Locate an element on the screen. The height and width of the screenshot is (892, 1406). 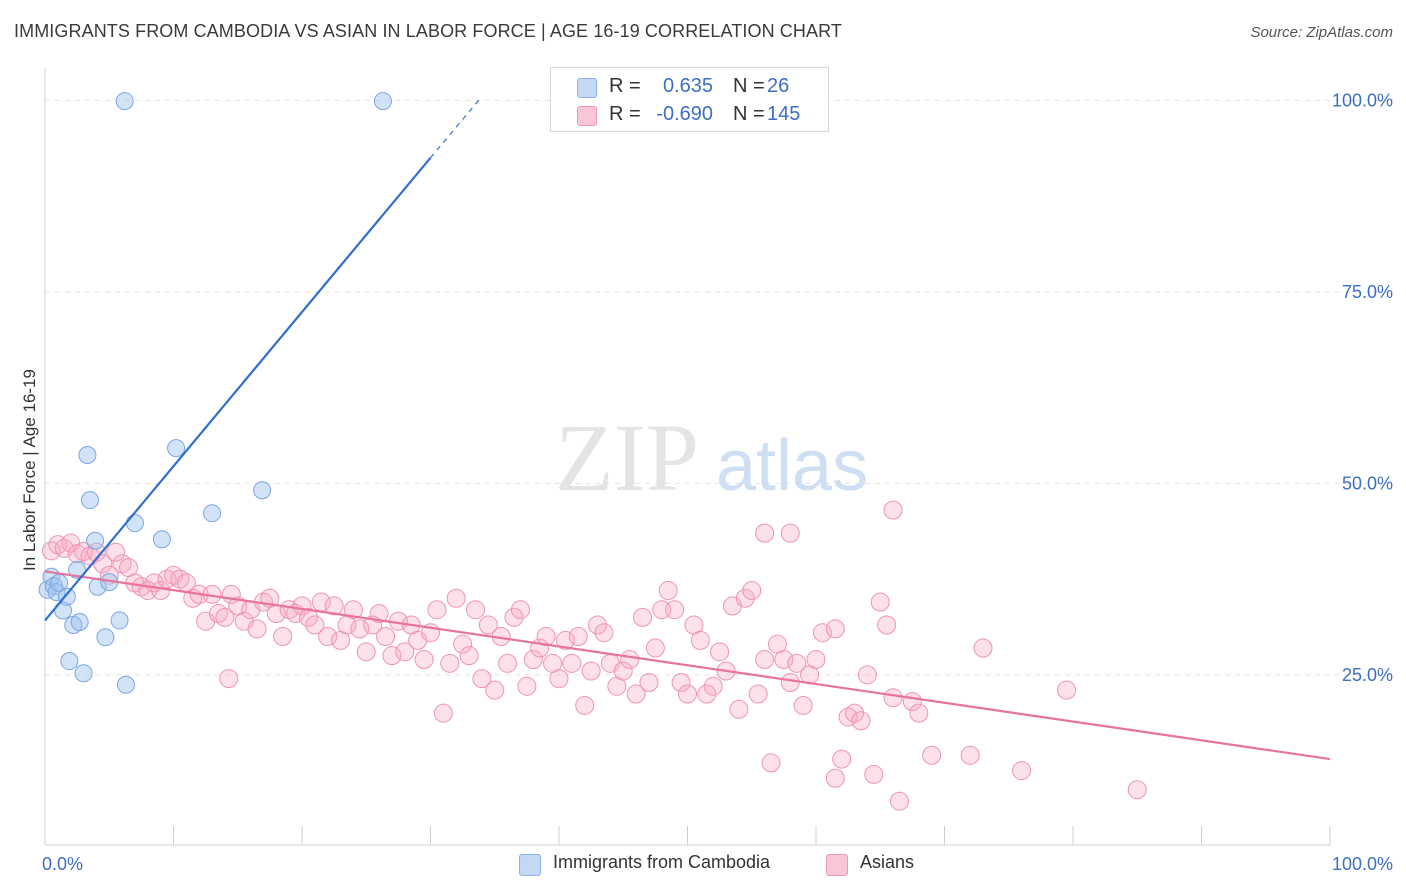
y-tick-label: 50.0% is located at coordinates (1367, 483).